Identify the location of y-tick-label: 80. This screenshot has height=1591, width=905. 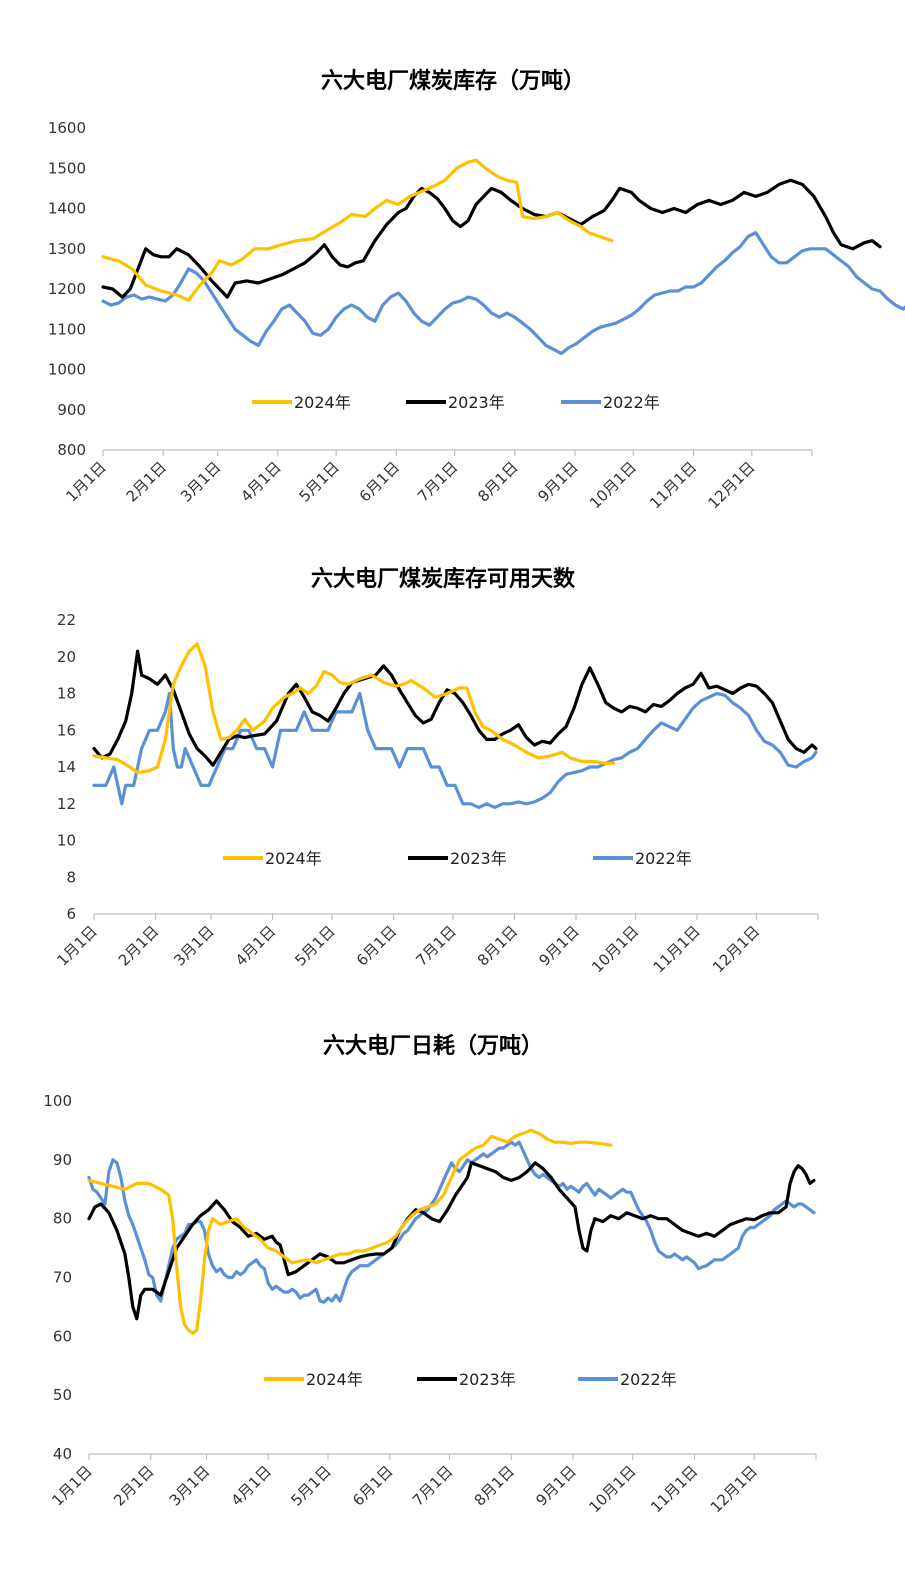
(62, 1219).